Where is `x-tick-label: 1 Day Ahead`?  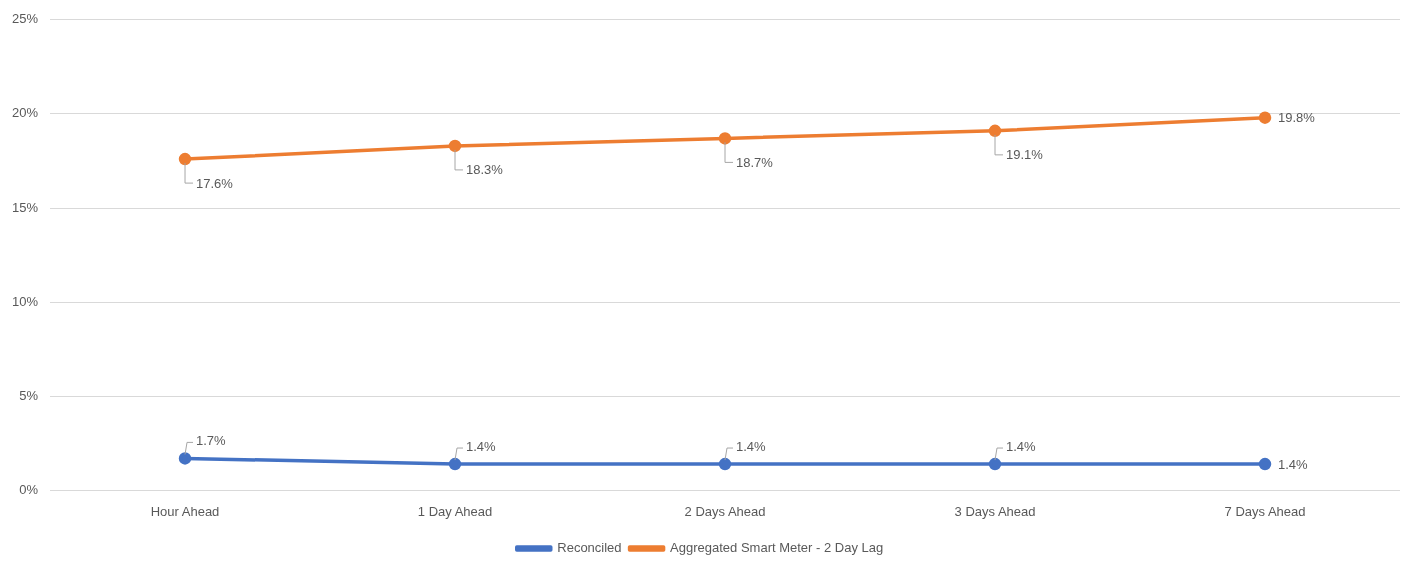
x-tick-label: 1 Day Ahead is located at coordinates (455, 511).